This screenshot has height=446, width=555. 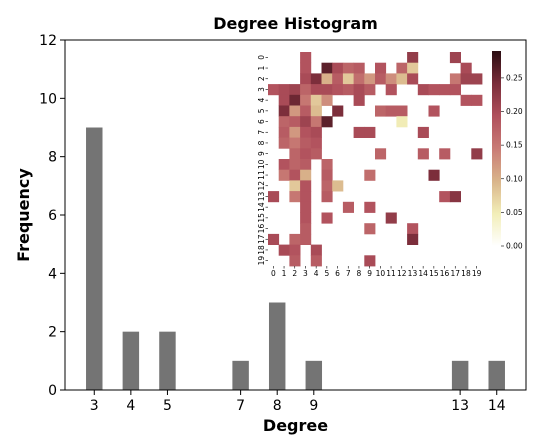 What do you see at coordinates (337, 273) in the screenshot?
I see `heatmap-col-label: 6` at bounding box center [337, 273].